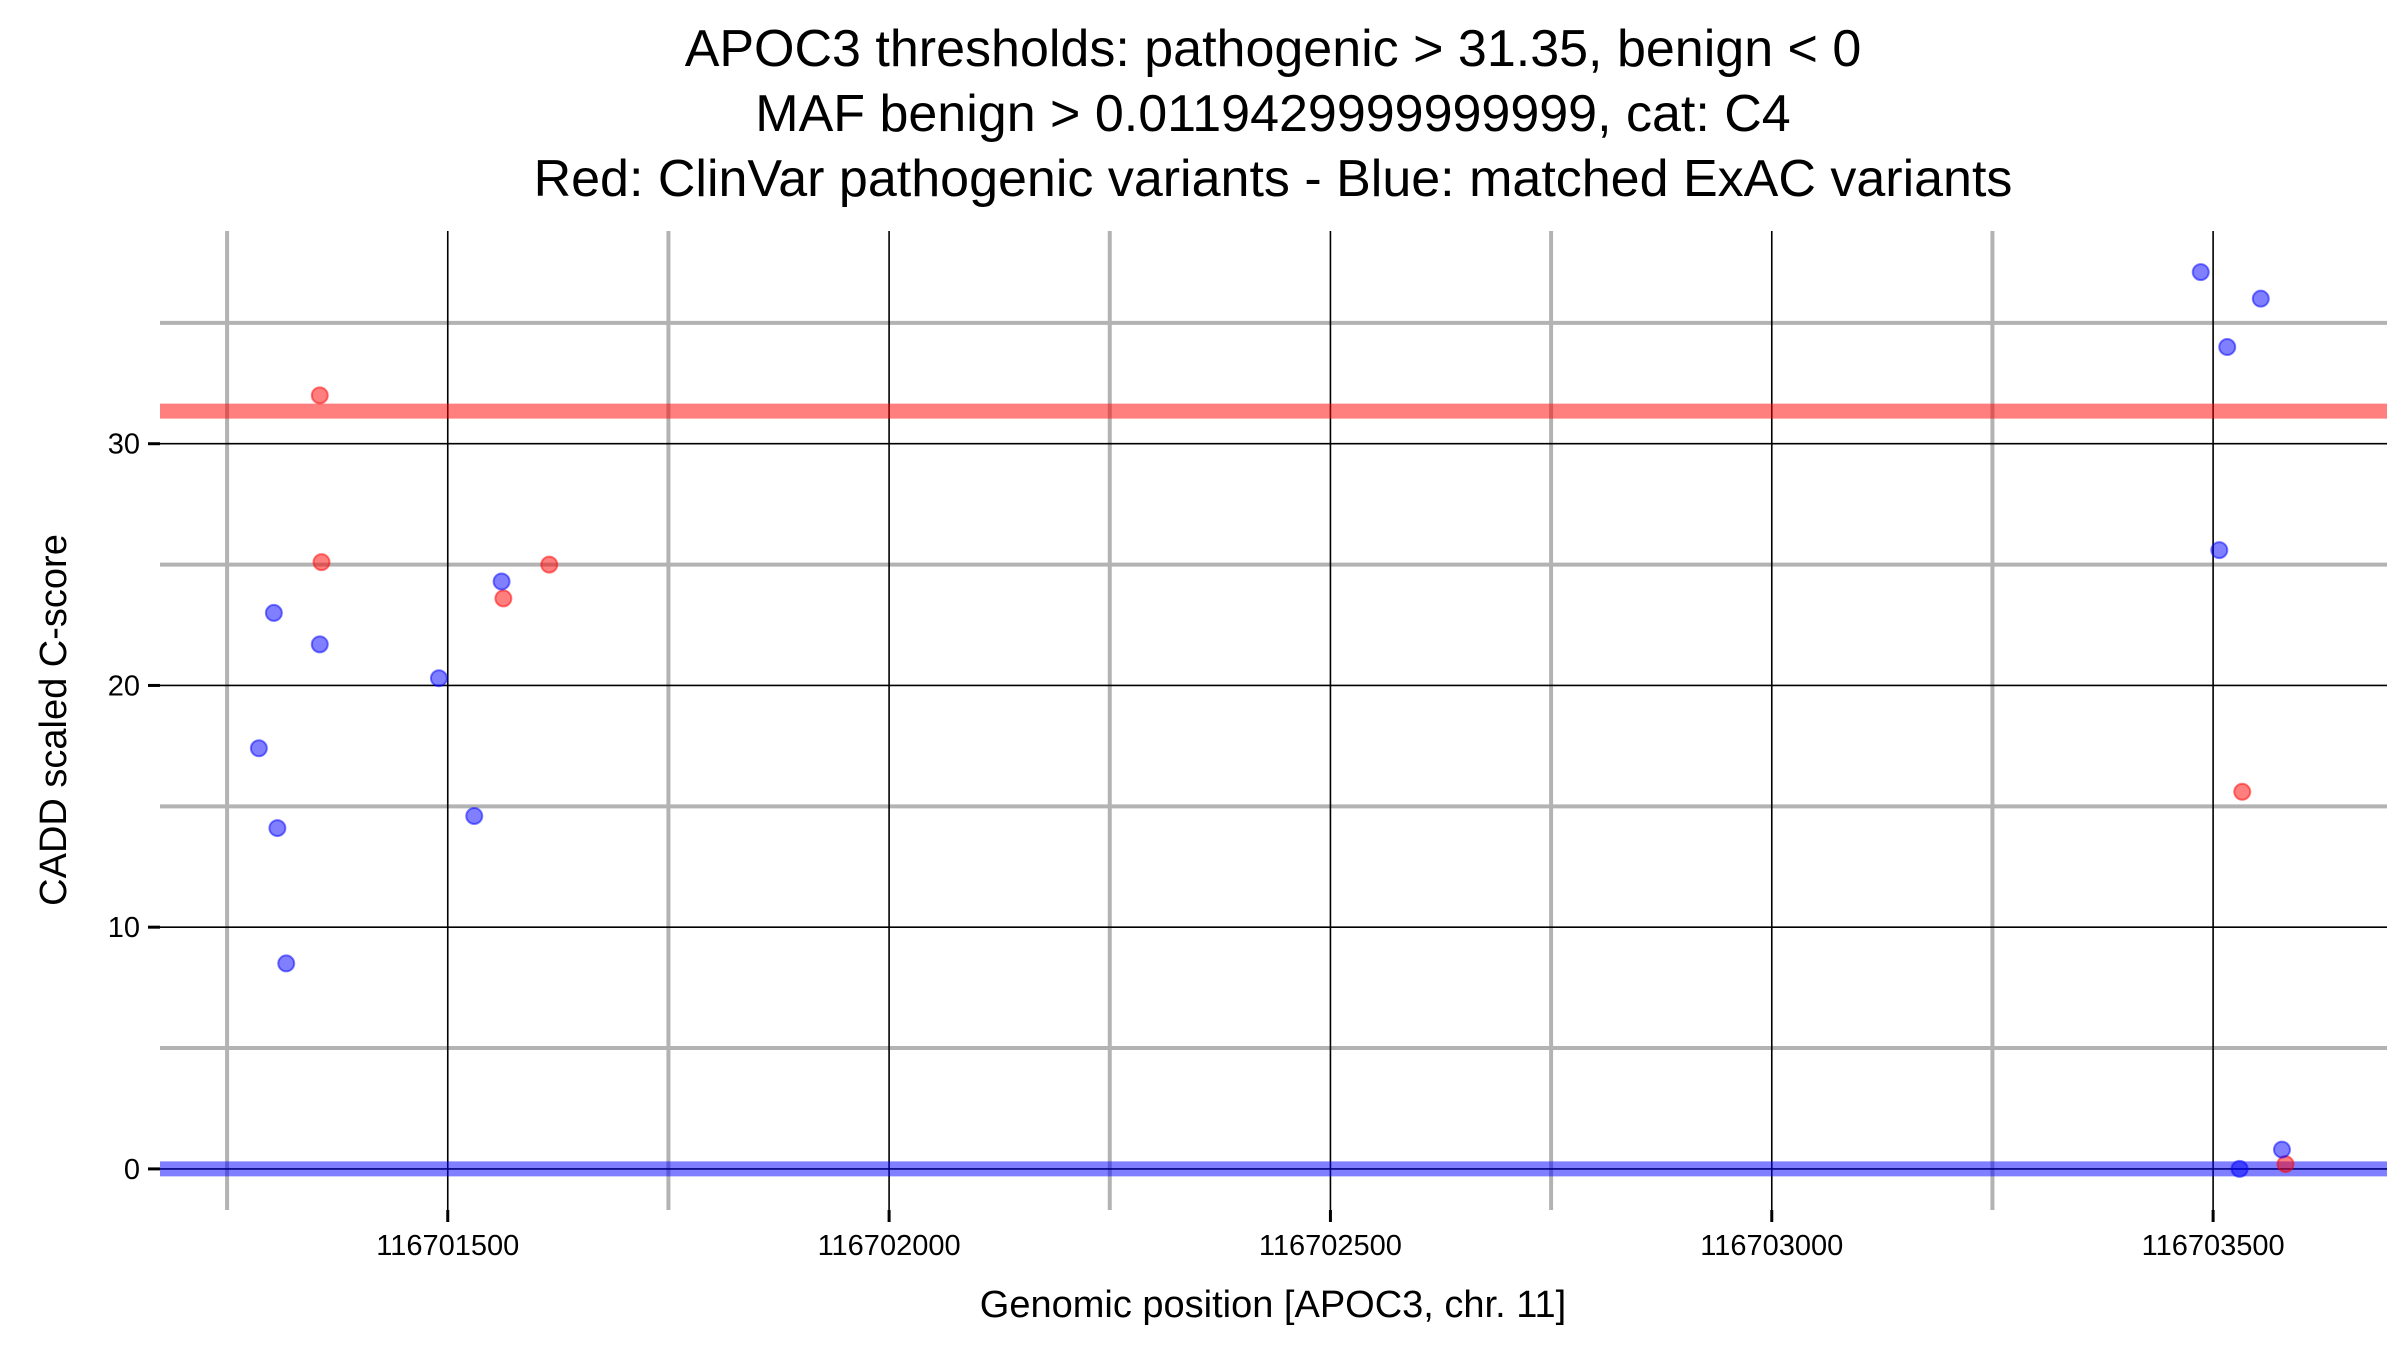  I want to click on x-tick-label: 116703500, so click(2213, 1246).